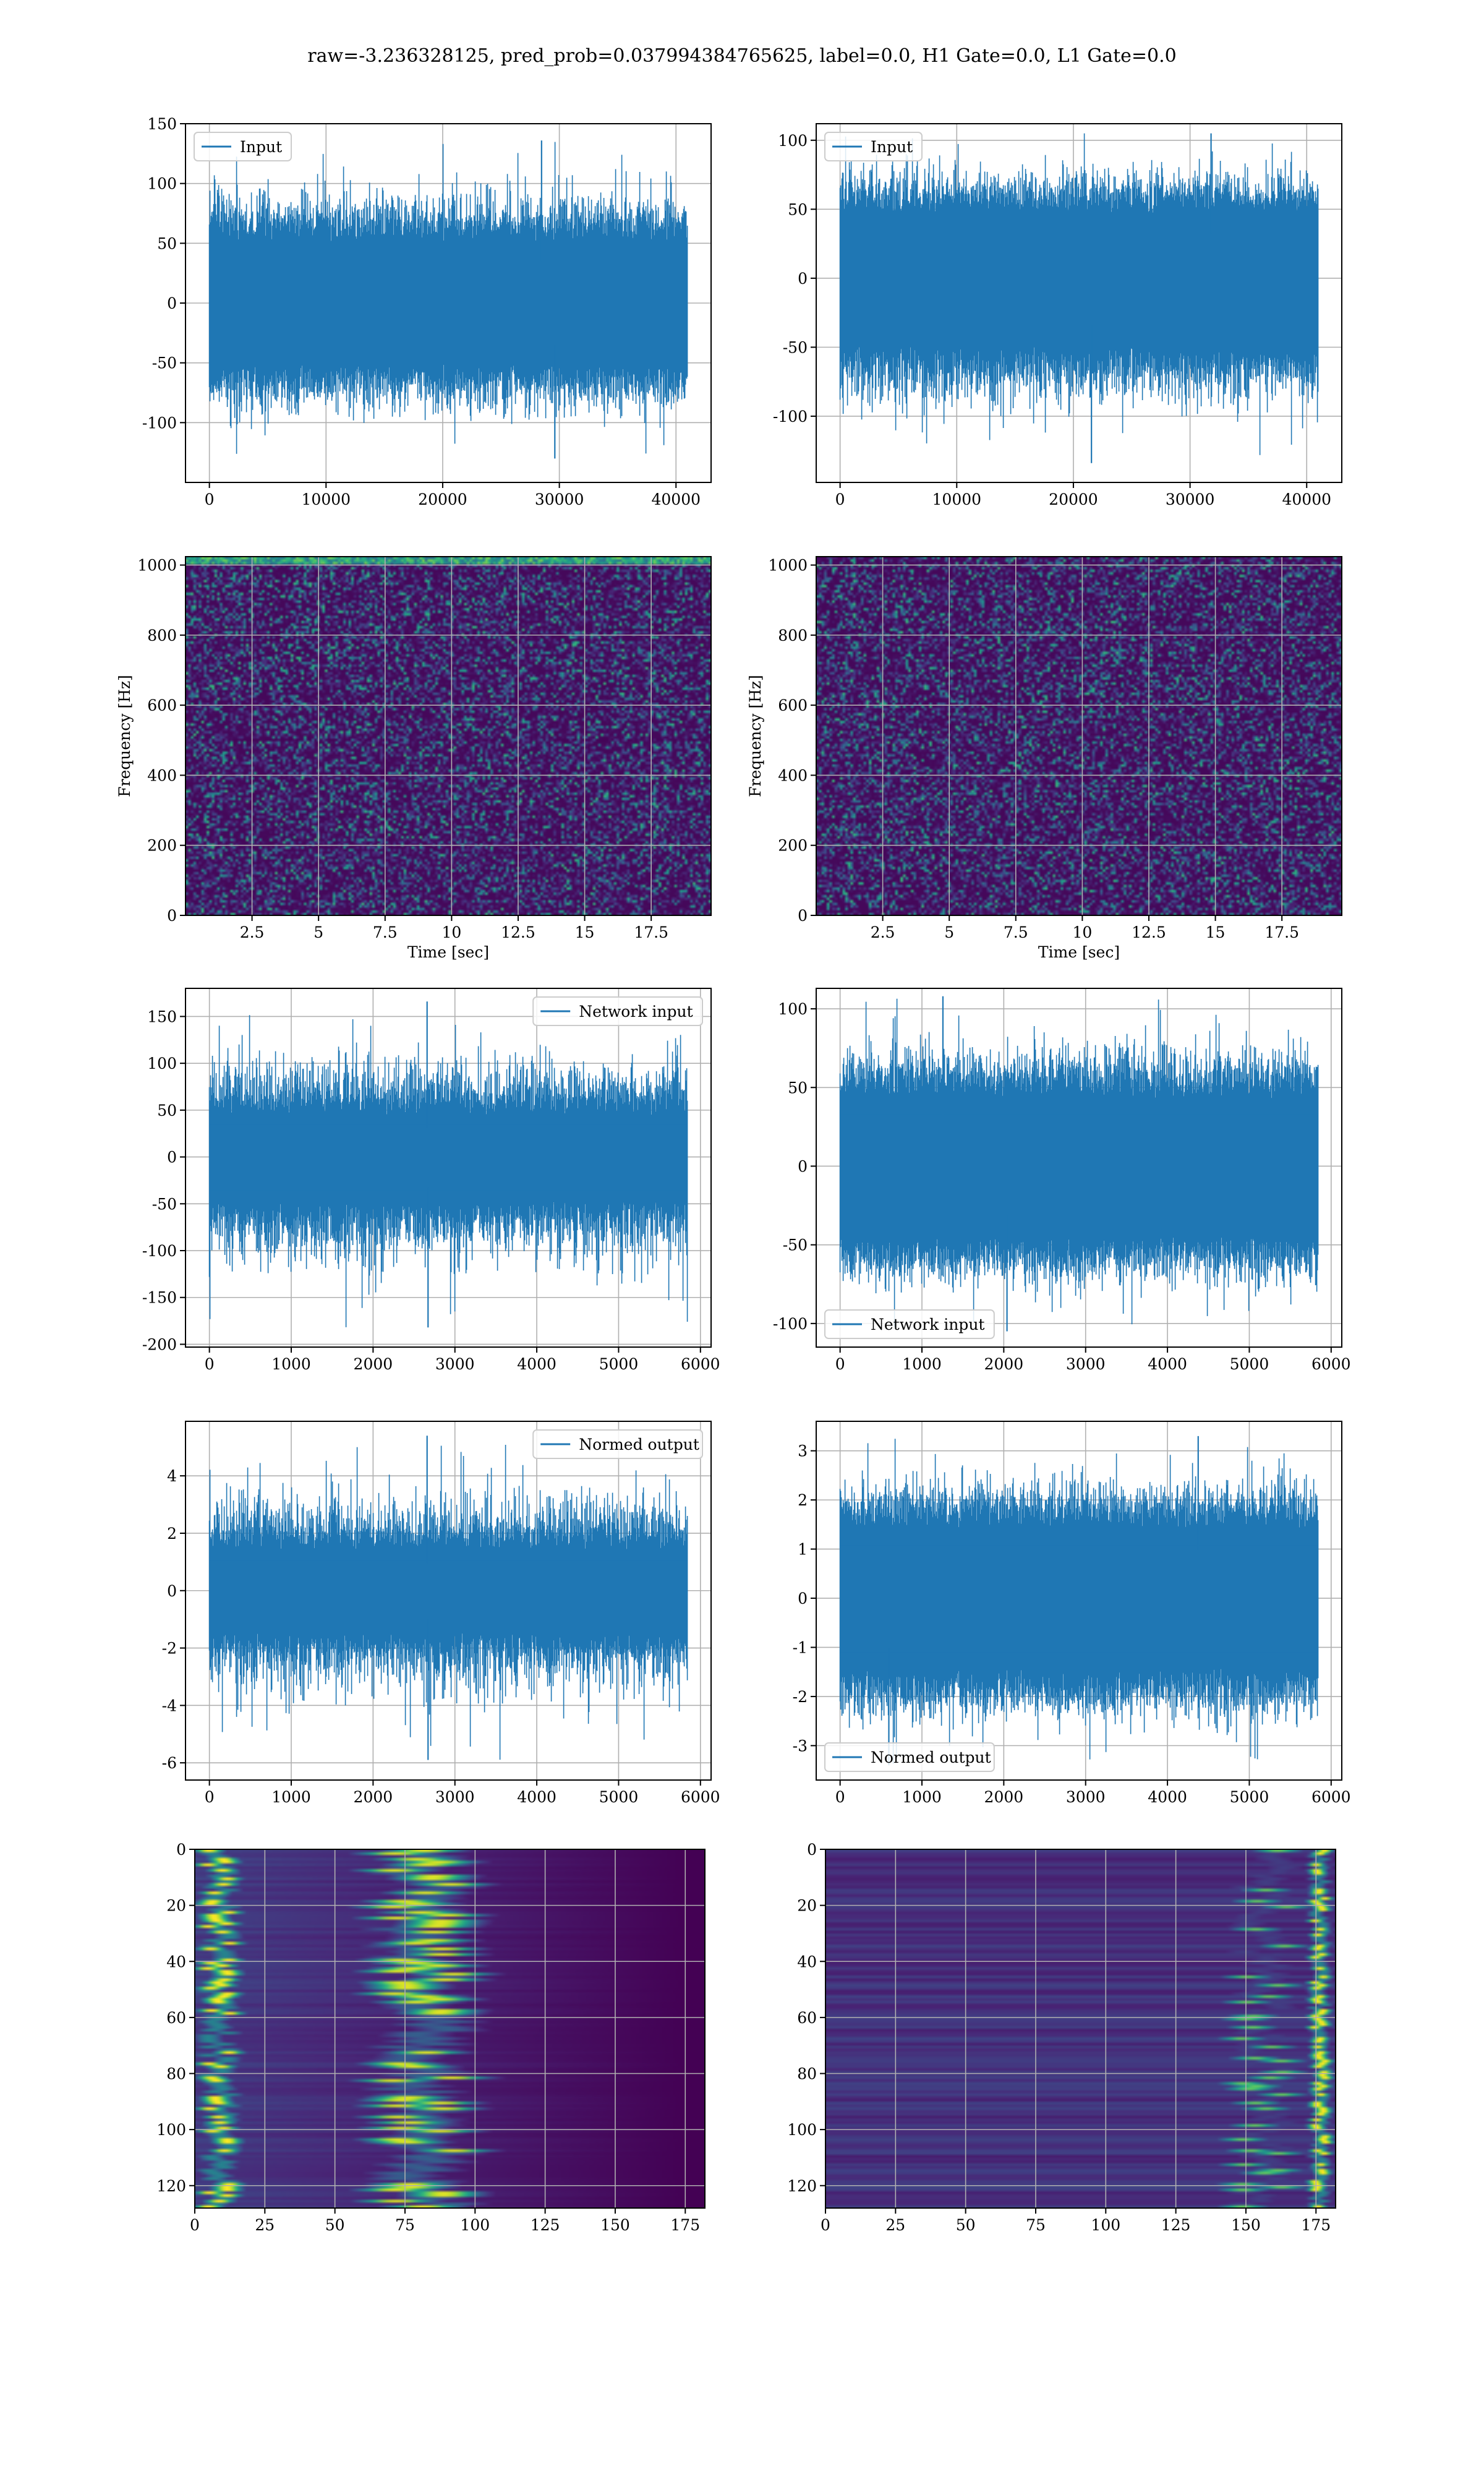 The image size is (1484, 2474). Describe the element at coordinates (802, 2186) in the screenshot. I see `feature-map-l1-ytick-label: 120` at that location.